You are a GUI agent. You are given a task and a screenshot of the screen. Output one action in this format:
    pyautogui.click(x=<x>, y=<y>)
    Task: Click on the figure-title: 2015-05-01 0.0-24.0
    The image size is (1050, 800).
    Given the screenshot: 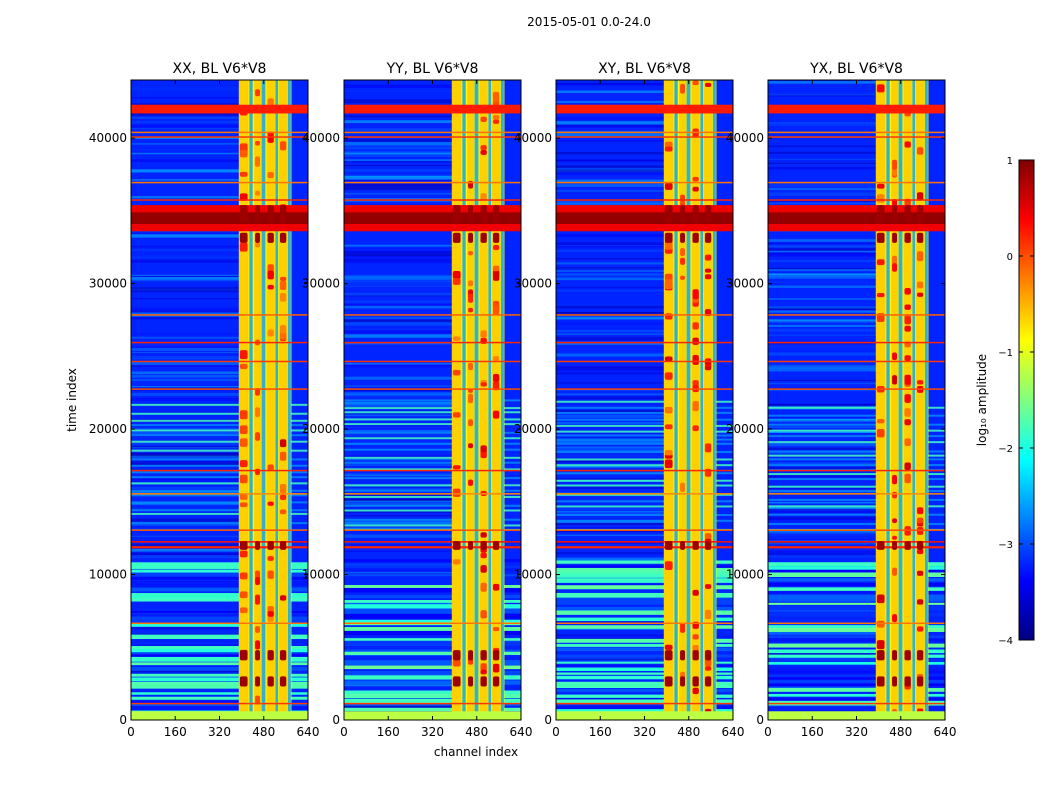 What is the action you would take?
    pyautogui.click(x=589, y=22)
    